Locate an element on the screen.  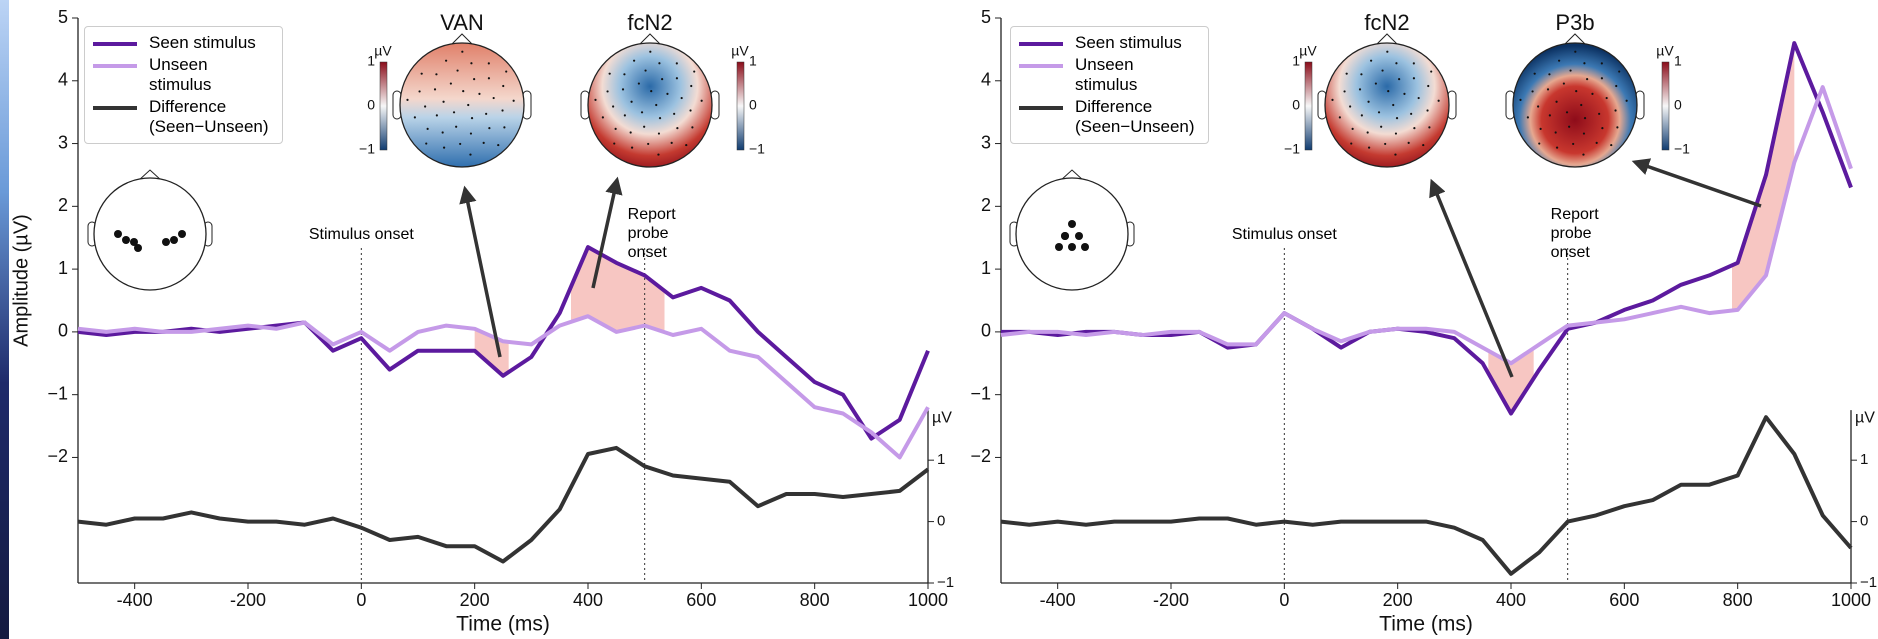
arrow is located at coordinates (607, 232).